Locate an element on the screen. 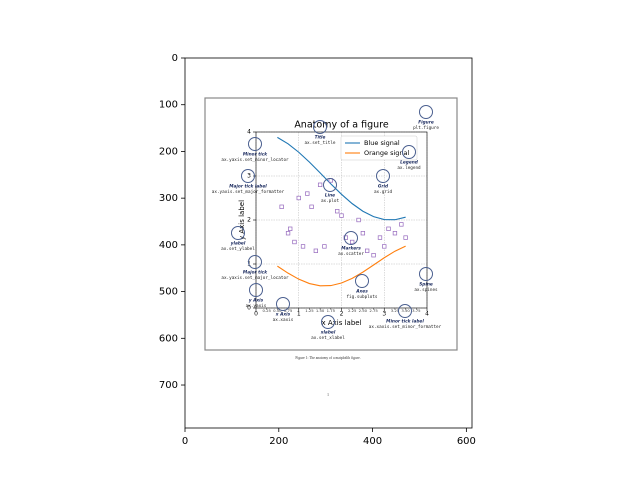 The image size is (640, 480). annotation-code: ax.yaxis.set_minor_locator is located at coordinates (255, 160).